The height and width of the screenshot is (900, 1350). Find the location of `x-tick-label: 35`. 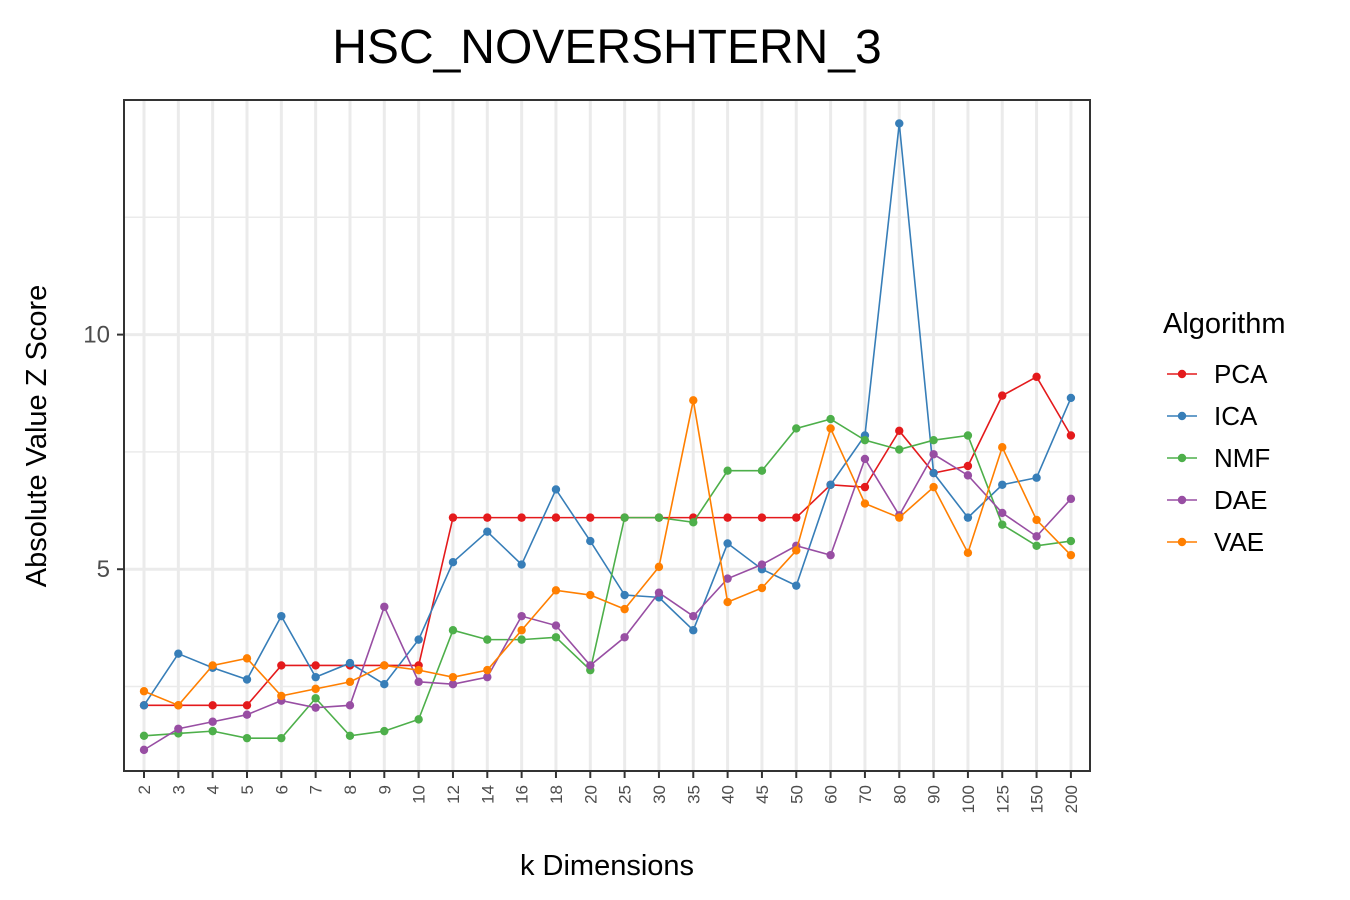

x-tick-label: 35 is located at coordinates (693, 794).